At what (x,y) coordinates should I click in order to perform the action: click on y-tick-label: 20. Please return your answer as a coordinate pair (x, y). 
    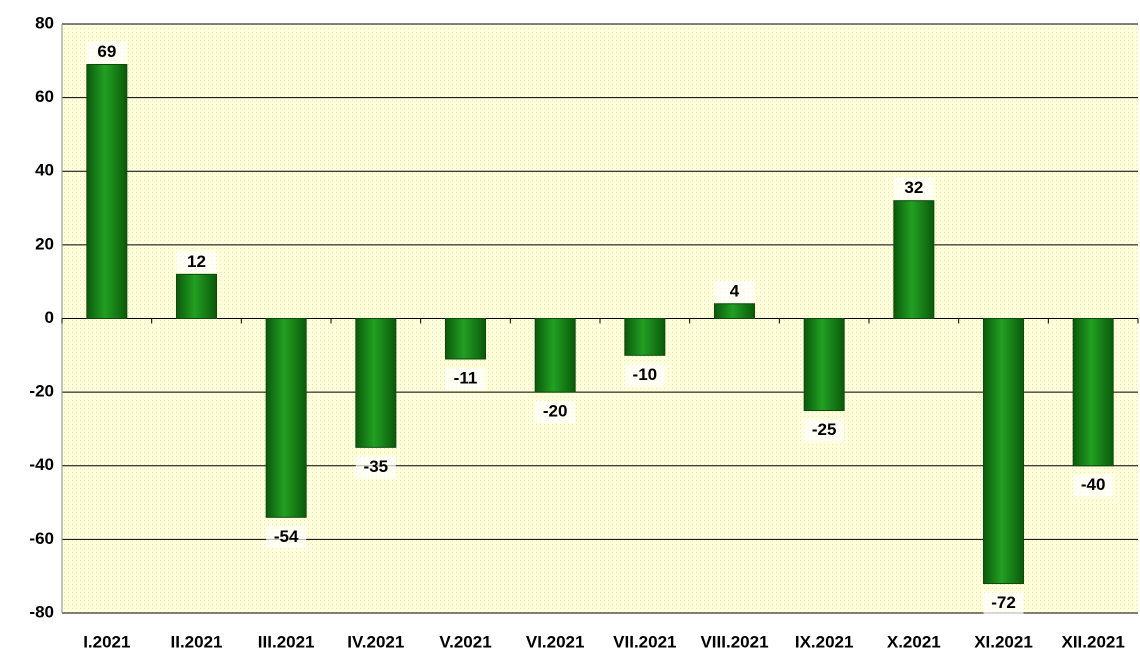
    Looking at the image, I should click on (44, 243).